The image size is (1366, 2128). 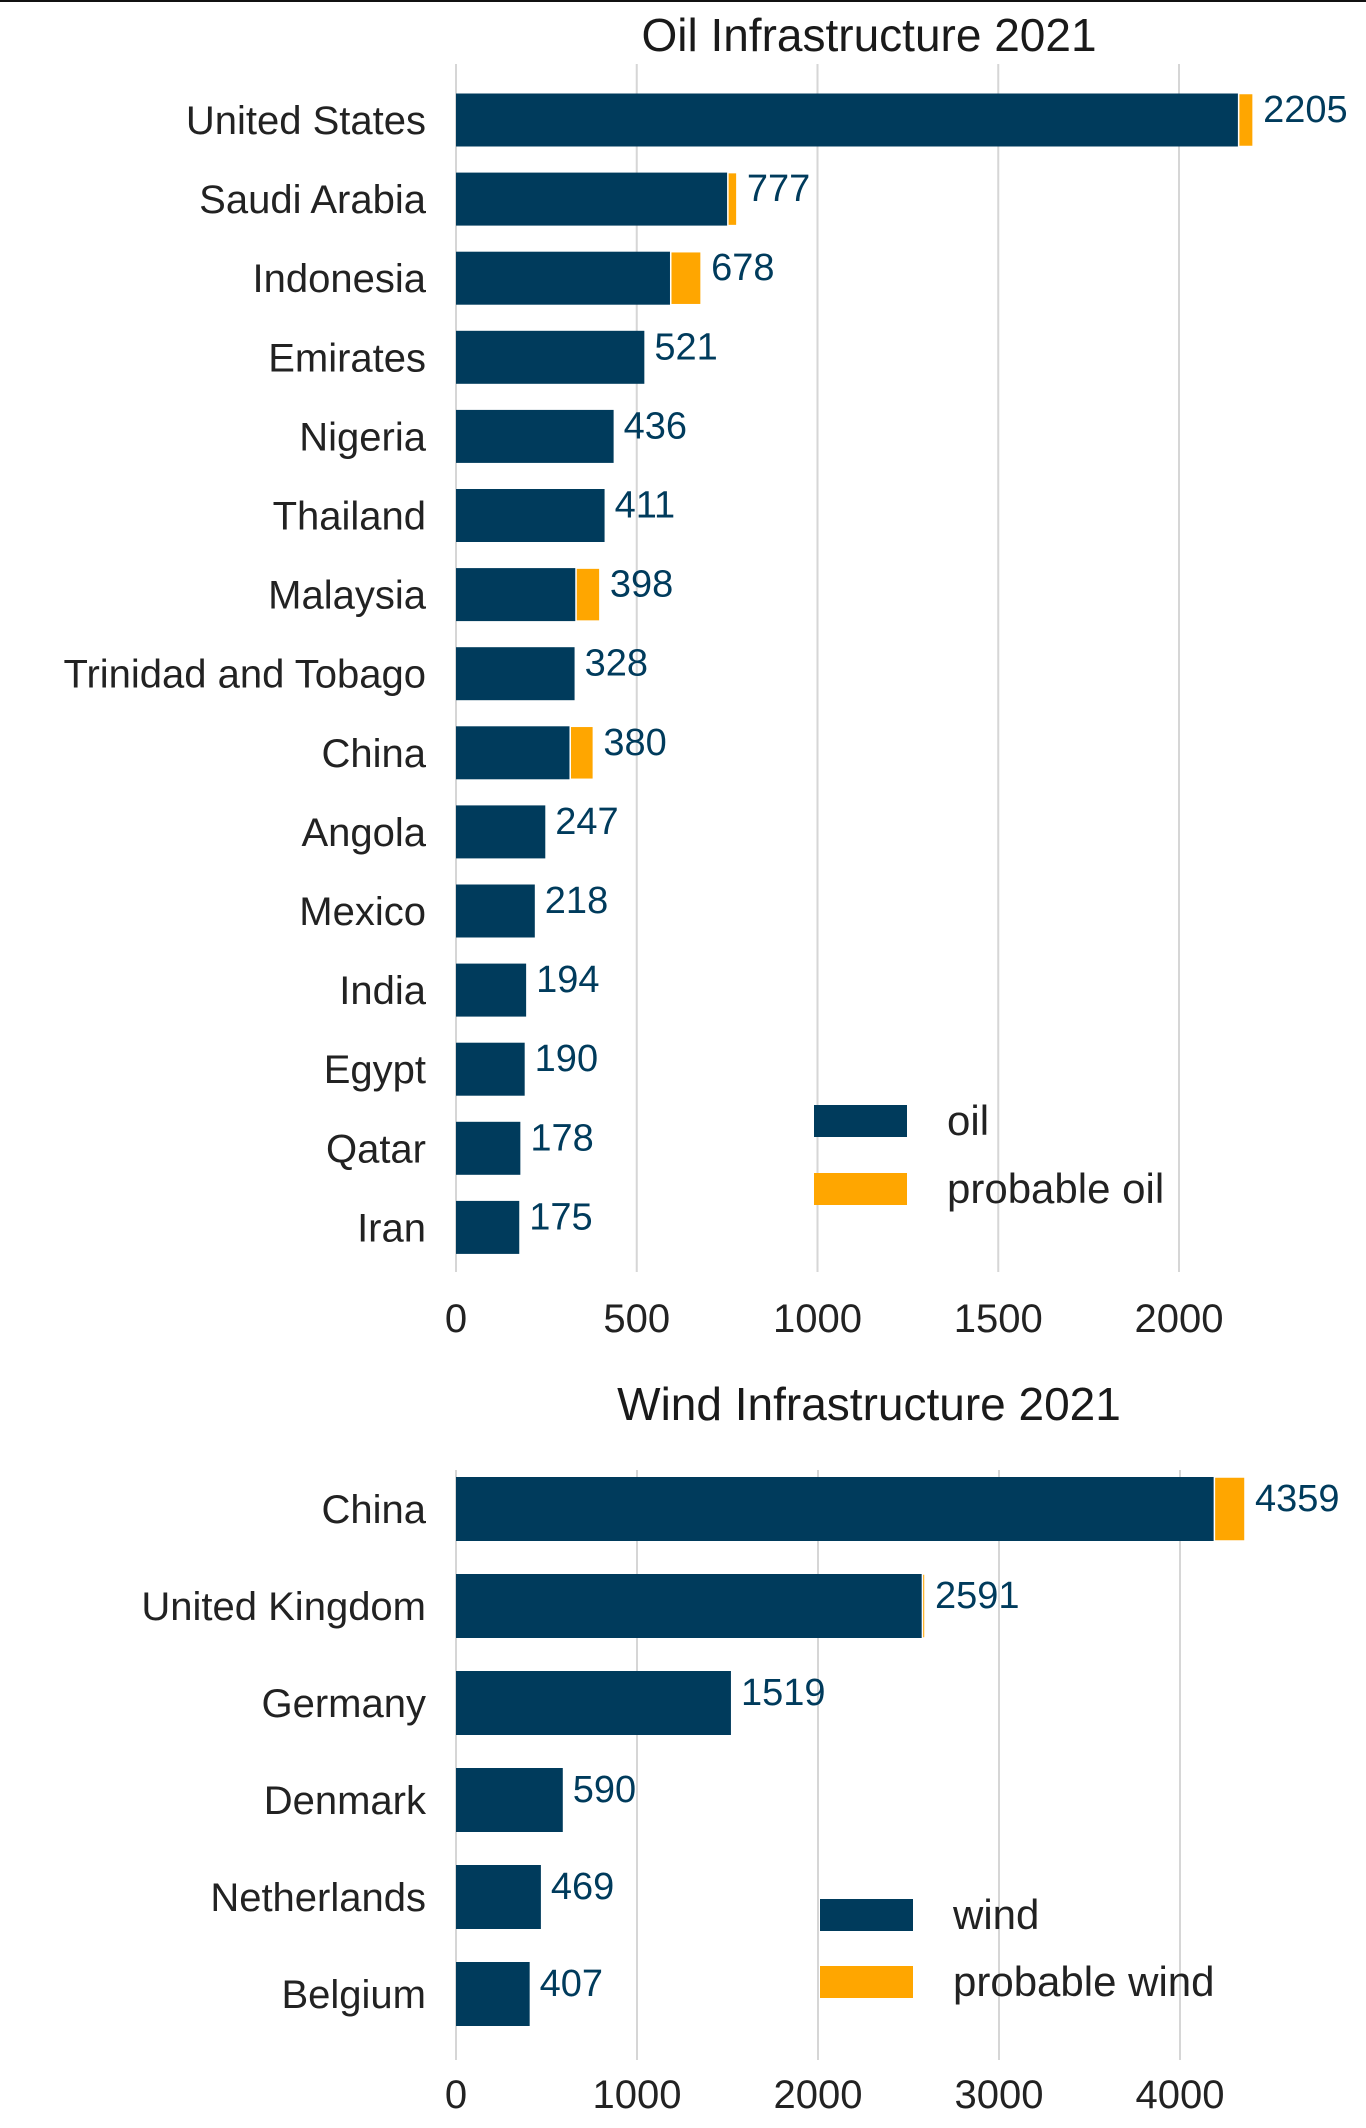 I want to click on value-label: 2205, so click(x=1305, y=110).